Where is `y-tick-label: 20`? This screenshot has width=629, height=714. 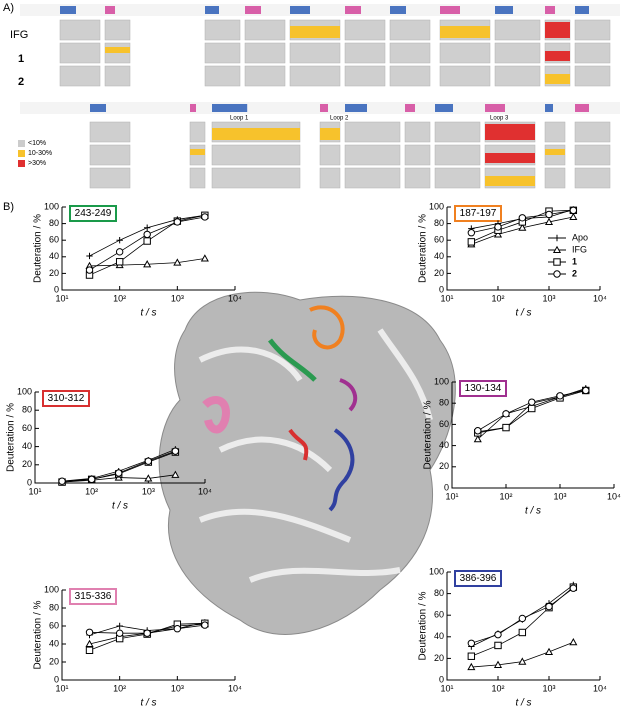
y-tick-label: 20 is located at coordinates (444, 466).